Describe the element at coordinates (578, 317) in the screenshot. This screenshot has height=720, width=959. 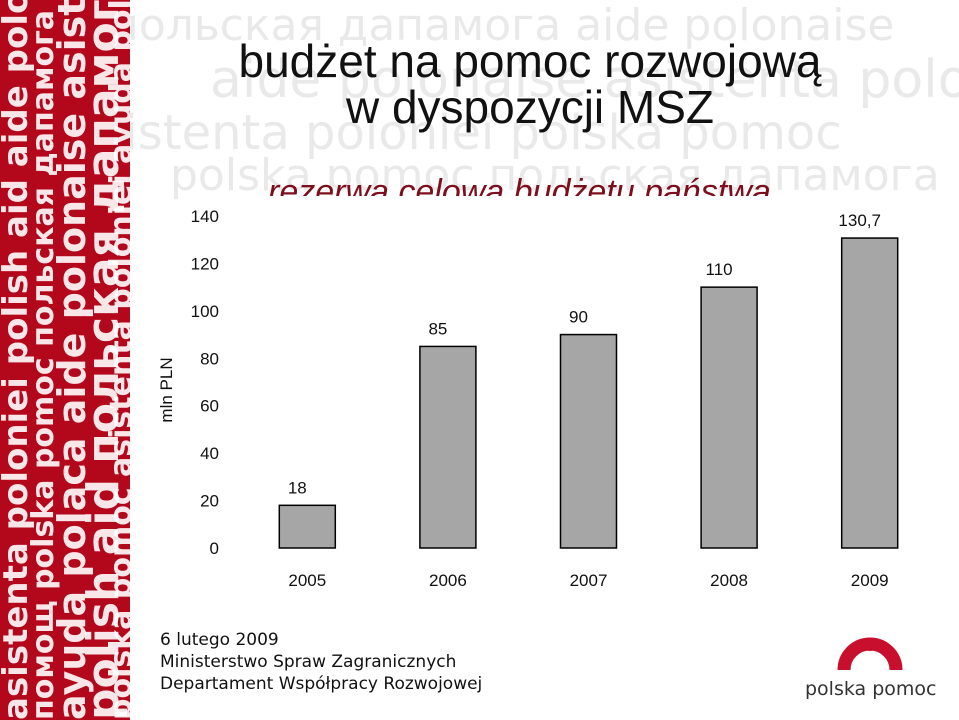
I see `data-label-2007: 90` at that location.